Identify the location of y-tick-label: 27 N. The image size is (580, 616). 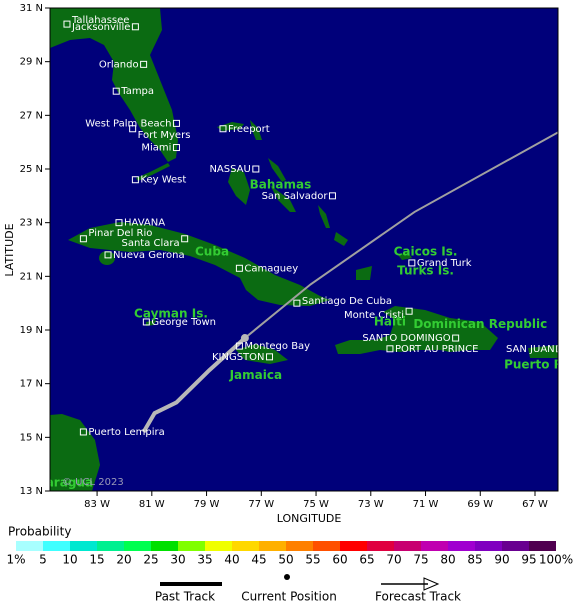
(31, 115).